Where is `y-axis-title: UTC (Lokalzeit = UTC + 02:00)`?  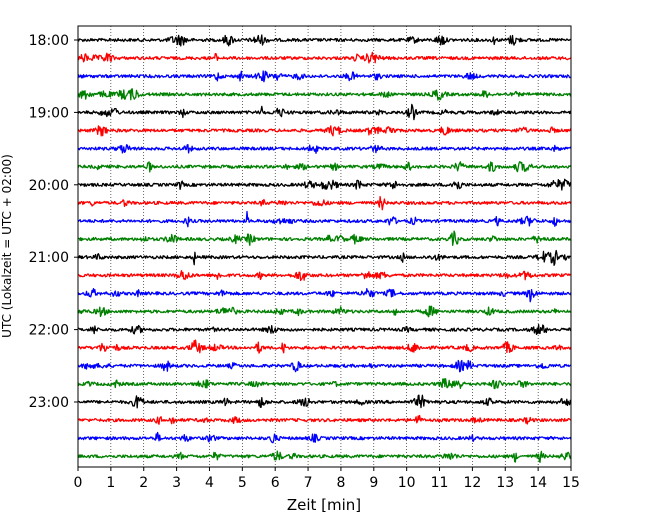
y-axis-title: UTC (Lokalzeit = UTC + 02:00) is located at coordinates (7, 246).